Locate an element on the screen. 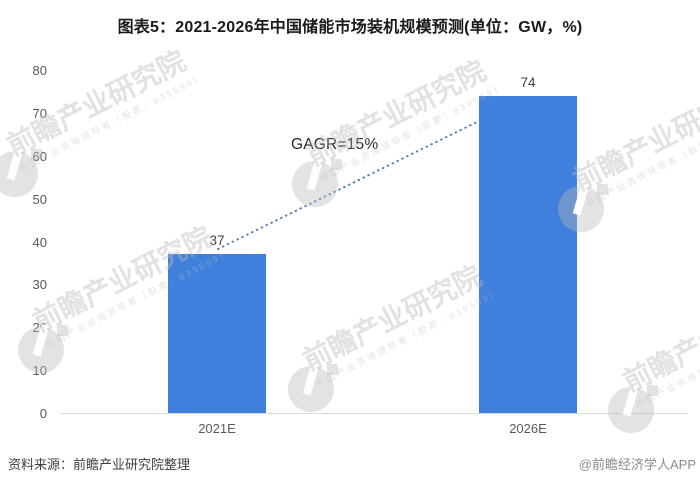 The image size is (700, 483). bar-2021E is located at coordinates (217, 333).